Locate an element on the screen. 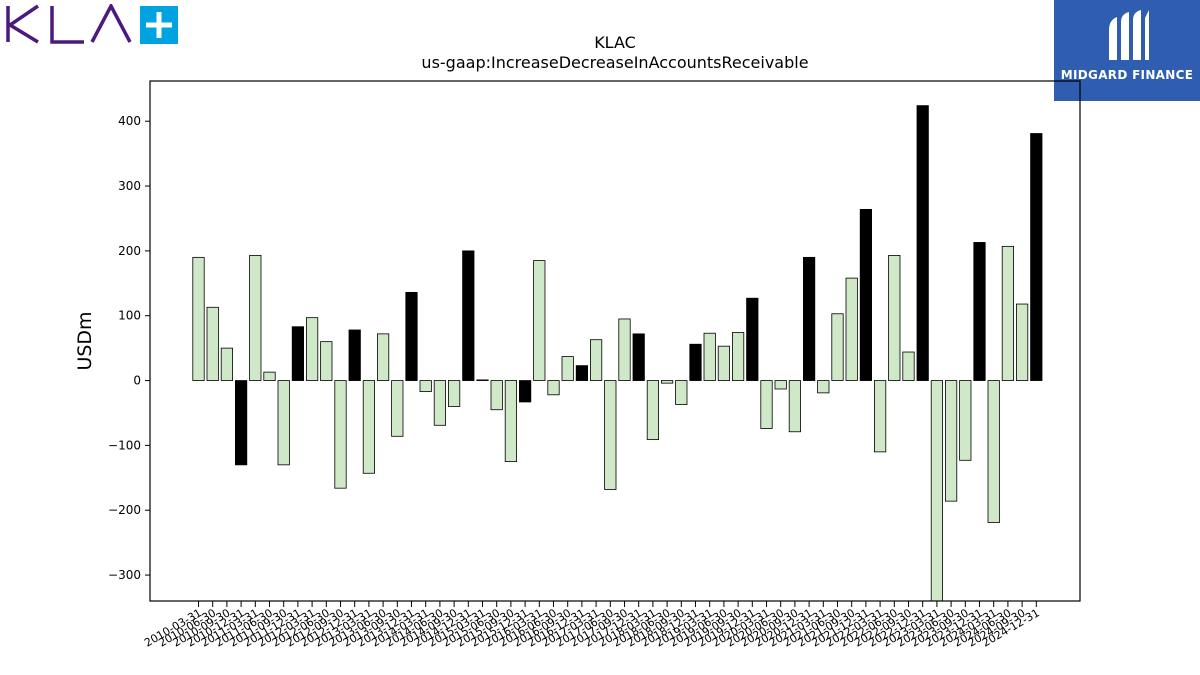 Image resolution: width=1200 pixels, height=675 pixels. y-tick-label: 300 is located at coordinates (129, 186).